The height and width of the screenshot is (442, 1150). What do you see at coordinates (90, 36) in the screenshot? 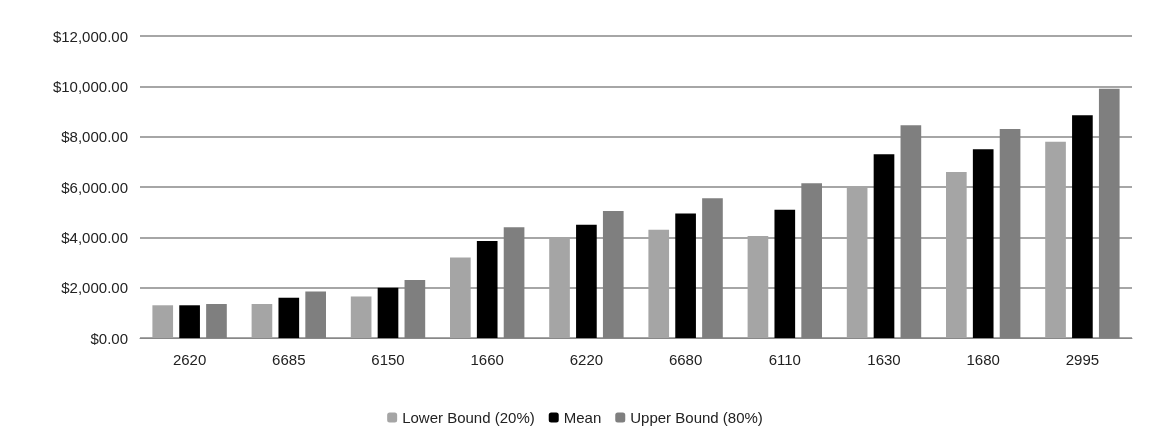
I see `y-tick-label: $12,000.00` at bounding box center [90, 36].